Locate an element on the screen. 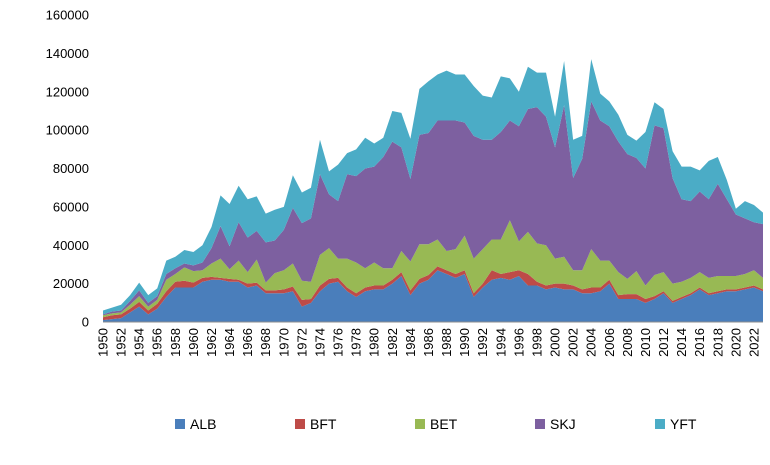 The height and width of the screenshot is (465, 770). x-tick-label: 1966 is located at coordinates (247, 342).